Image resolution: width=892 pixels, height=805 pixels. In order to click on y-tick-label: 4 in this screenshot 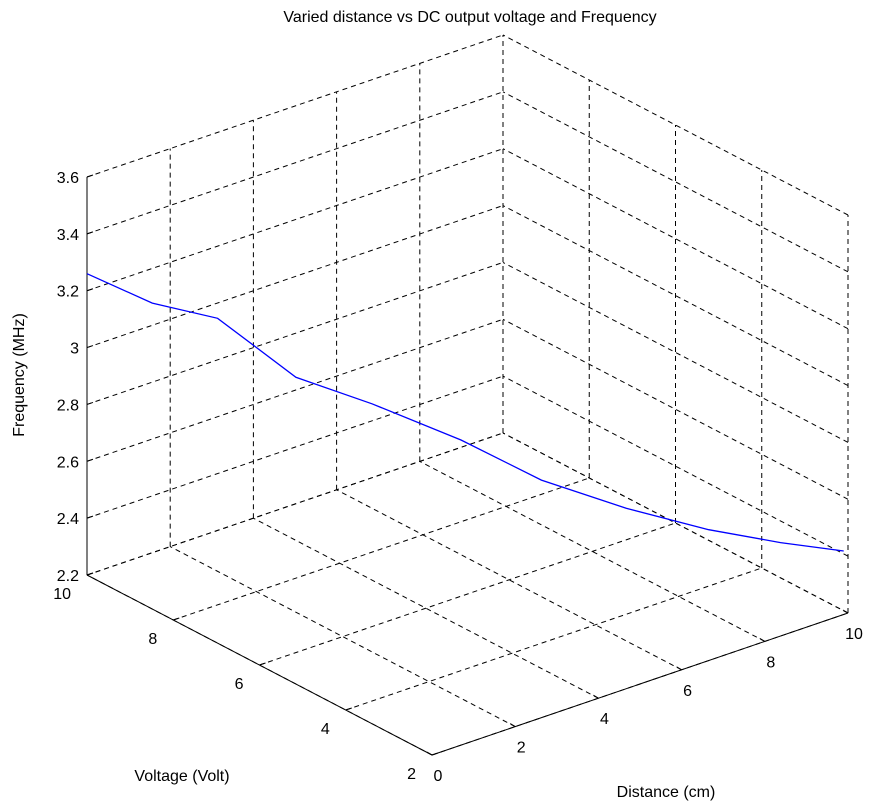, I will do `click(325, 729)`.